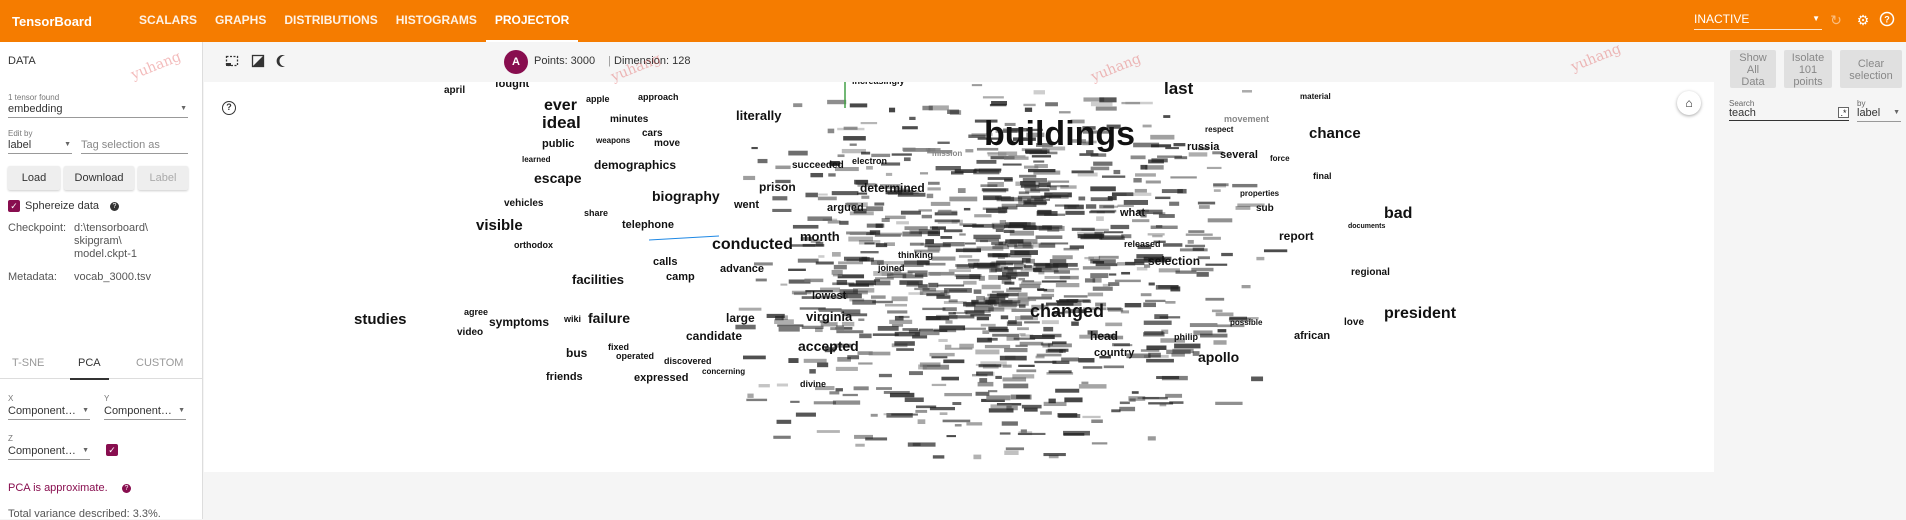 The image size is (1906, 520). Describe the element at coordinates (476, 312) in the screenshot. I see `embedding-label: agree` at that location.